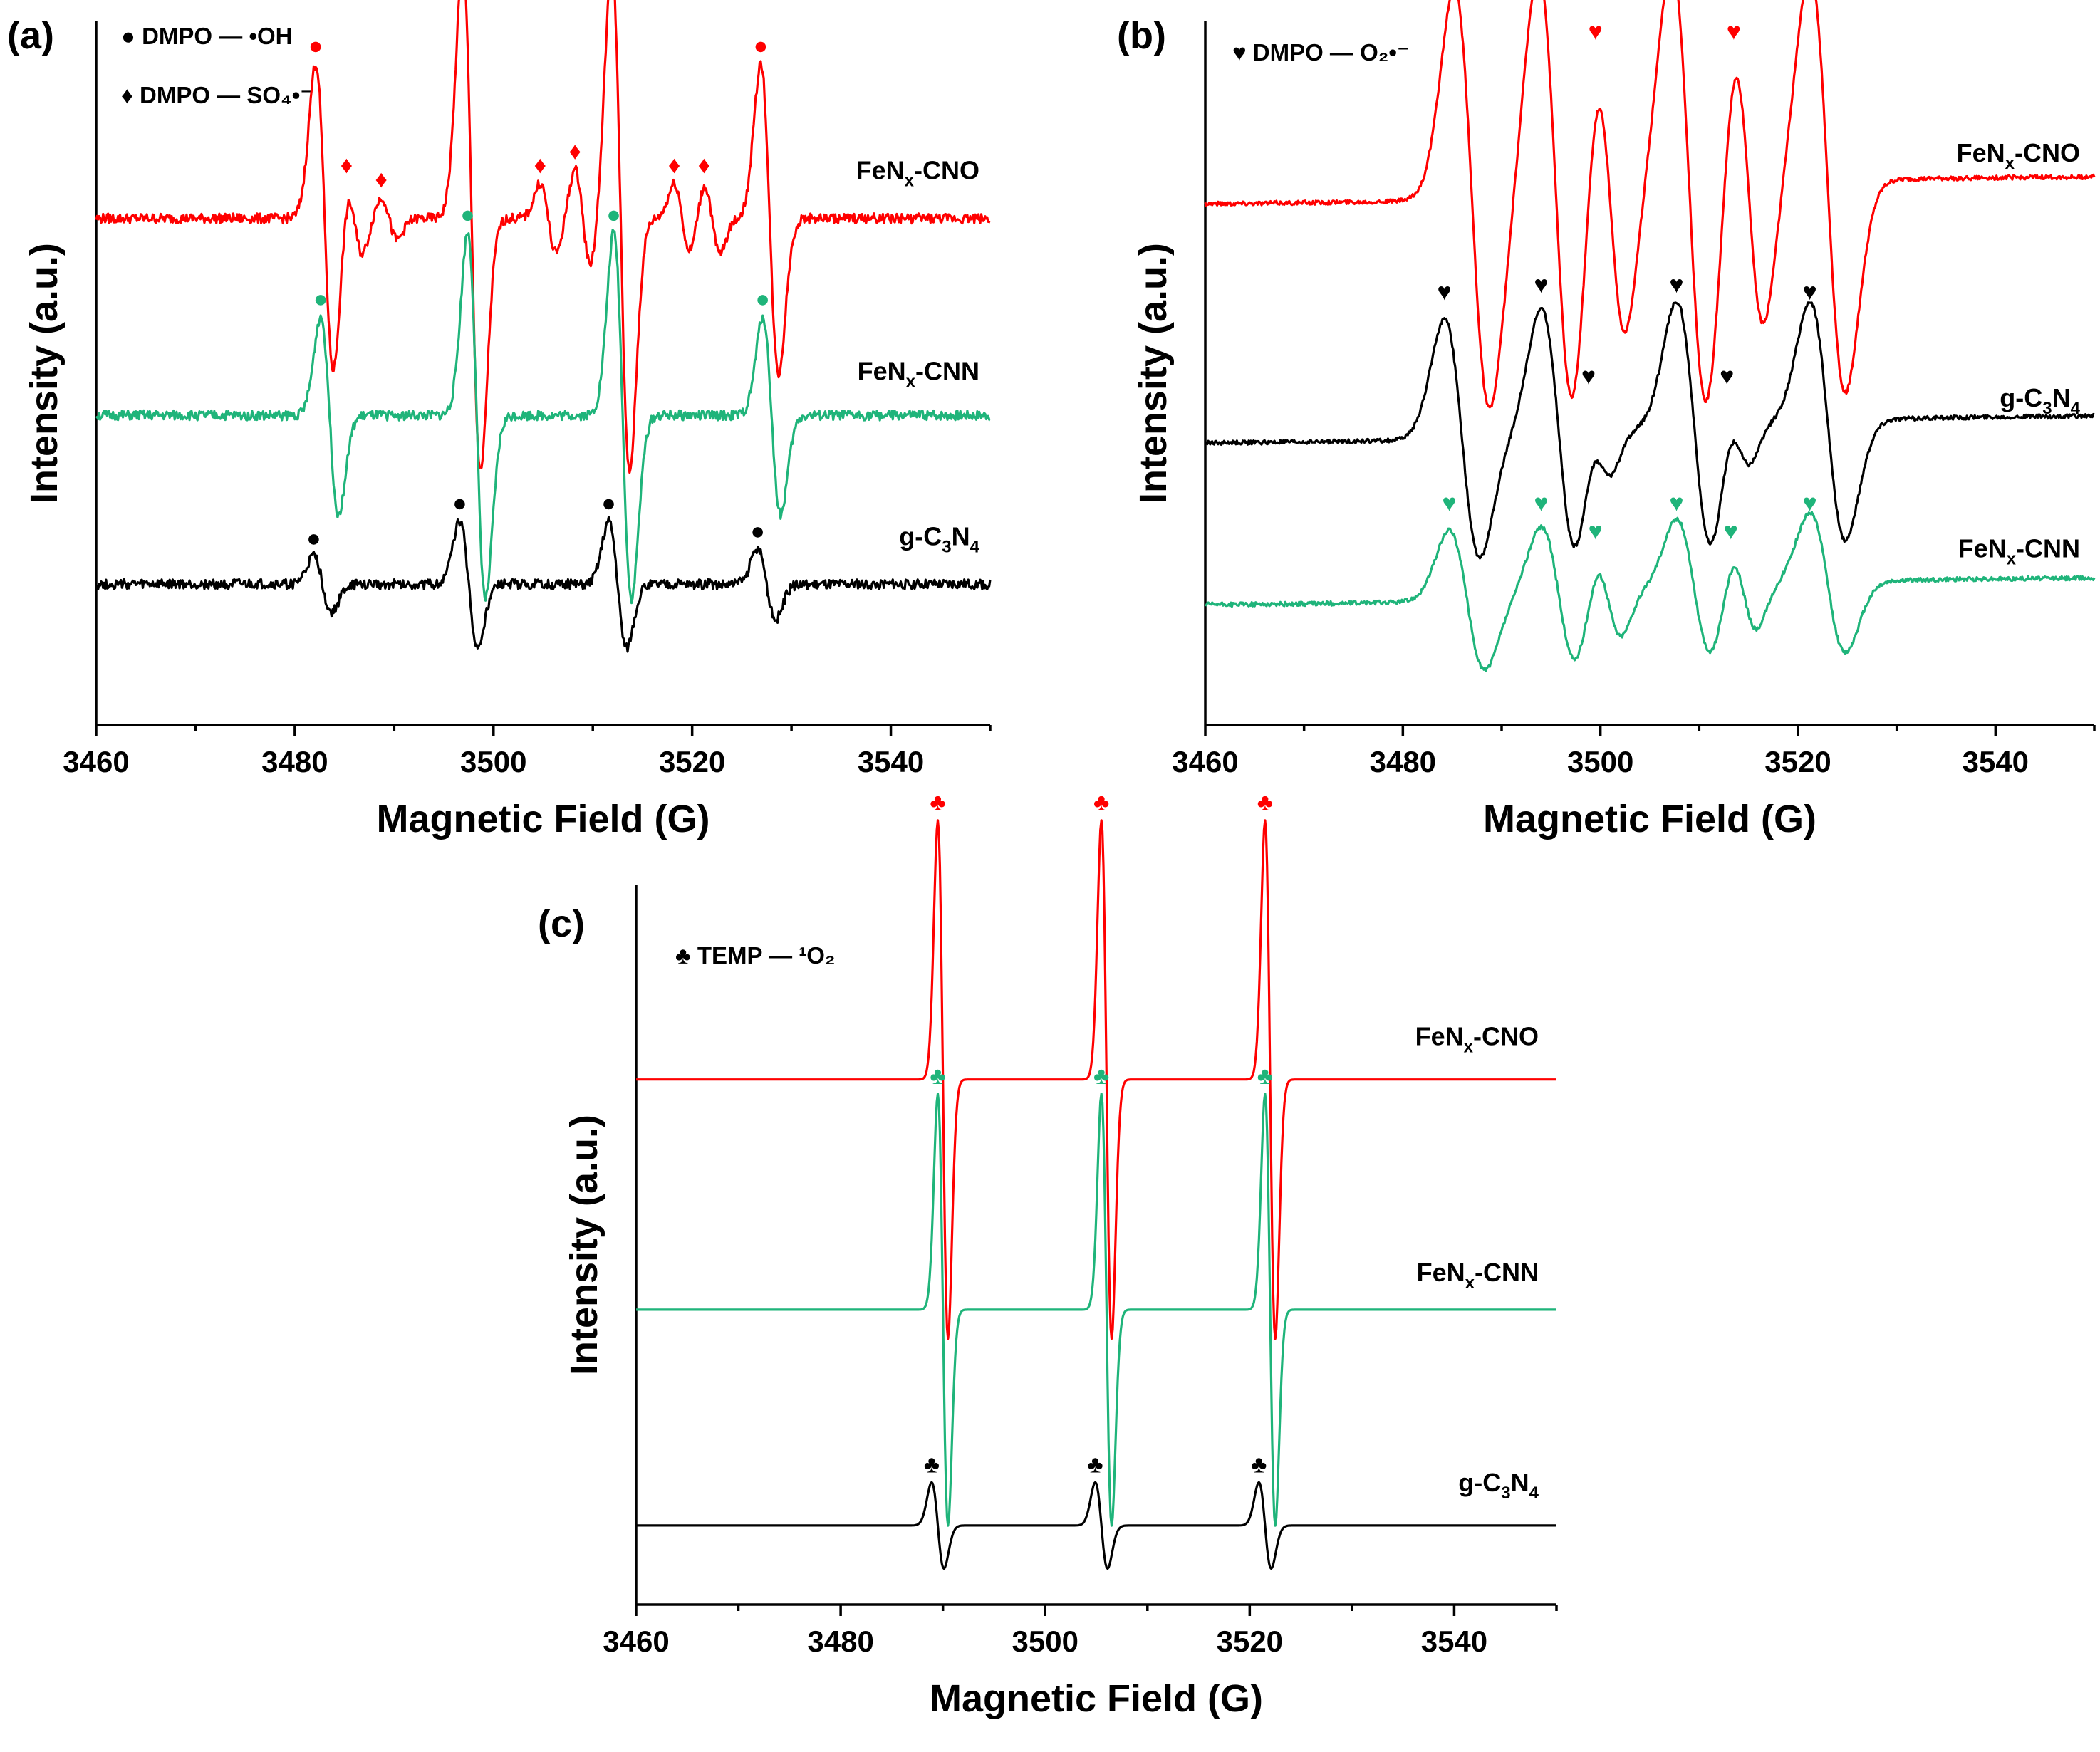 This screenshot has height=1752, width=2100. What do you see at coordinates (755, 955) in the screenshot?
I see `legend-entry: ♣ TEMP — ¹O₂` at bounding box center [755, 955].